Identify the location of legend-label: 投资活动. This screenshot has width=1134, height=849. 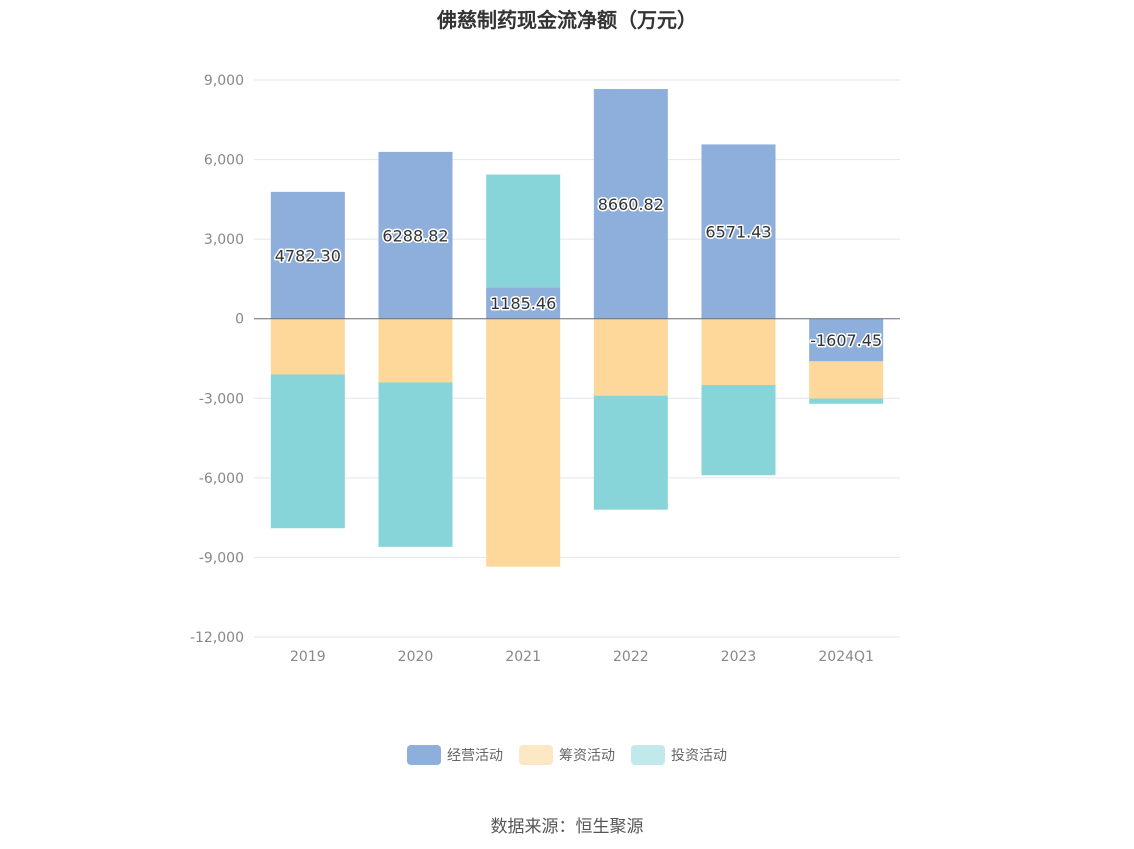
(699, 756).